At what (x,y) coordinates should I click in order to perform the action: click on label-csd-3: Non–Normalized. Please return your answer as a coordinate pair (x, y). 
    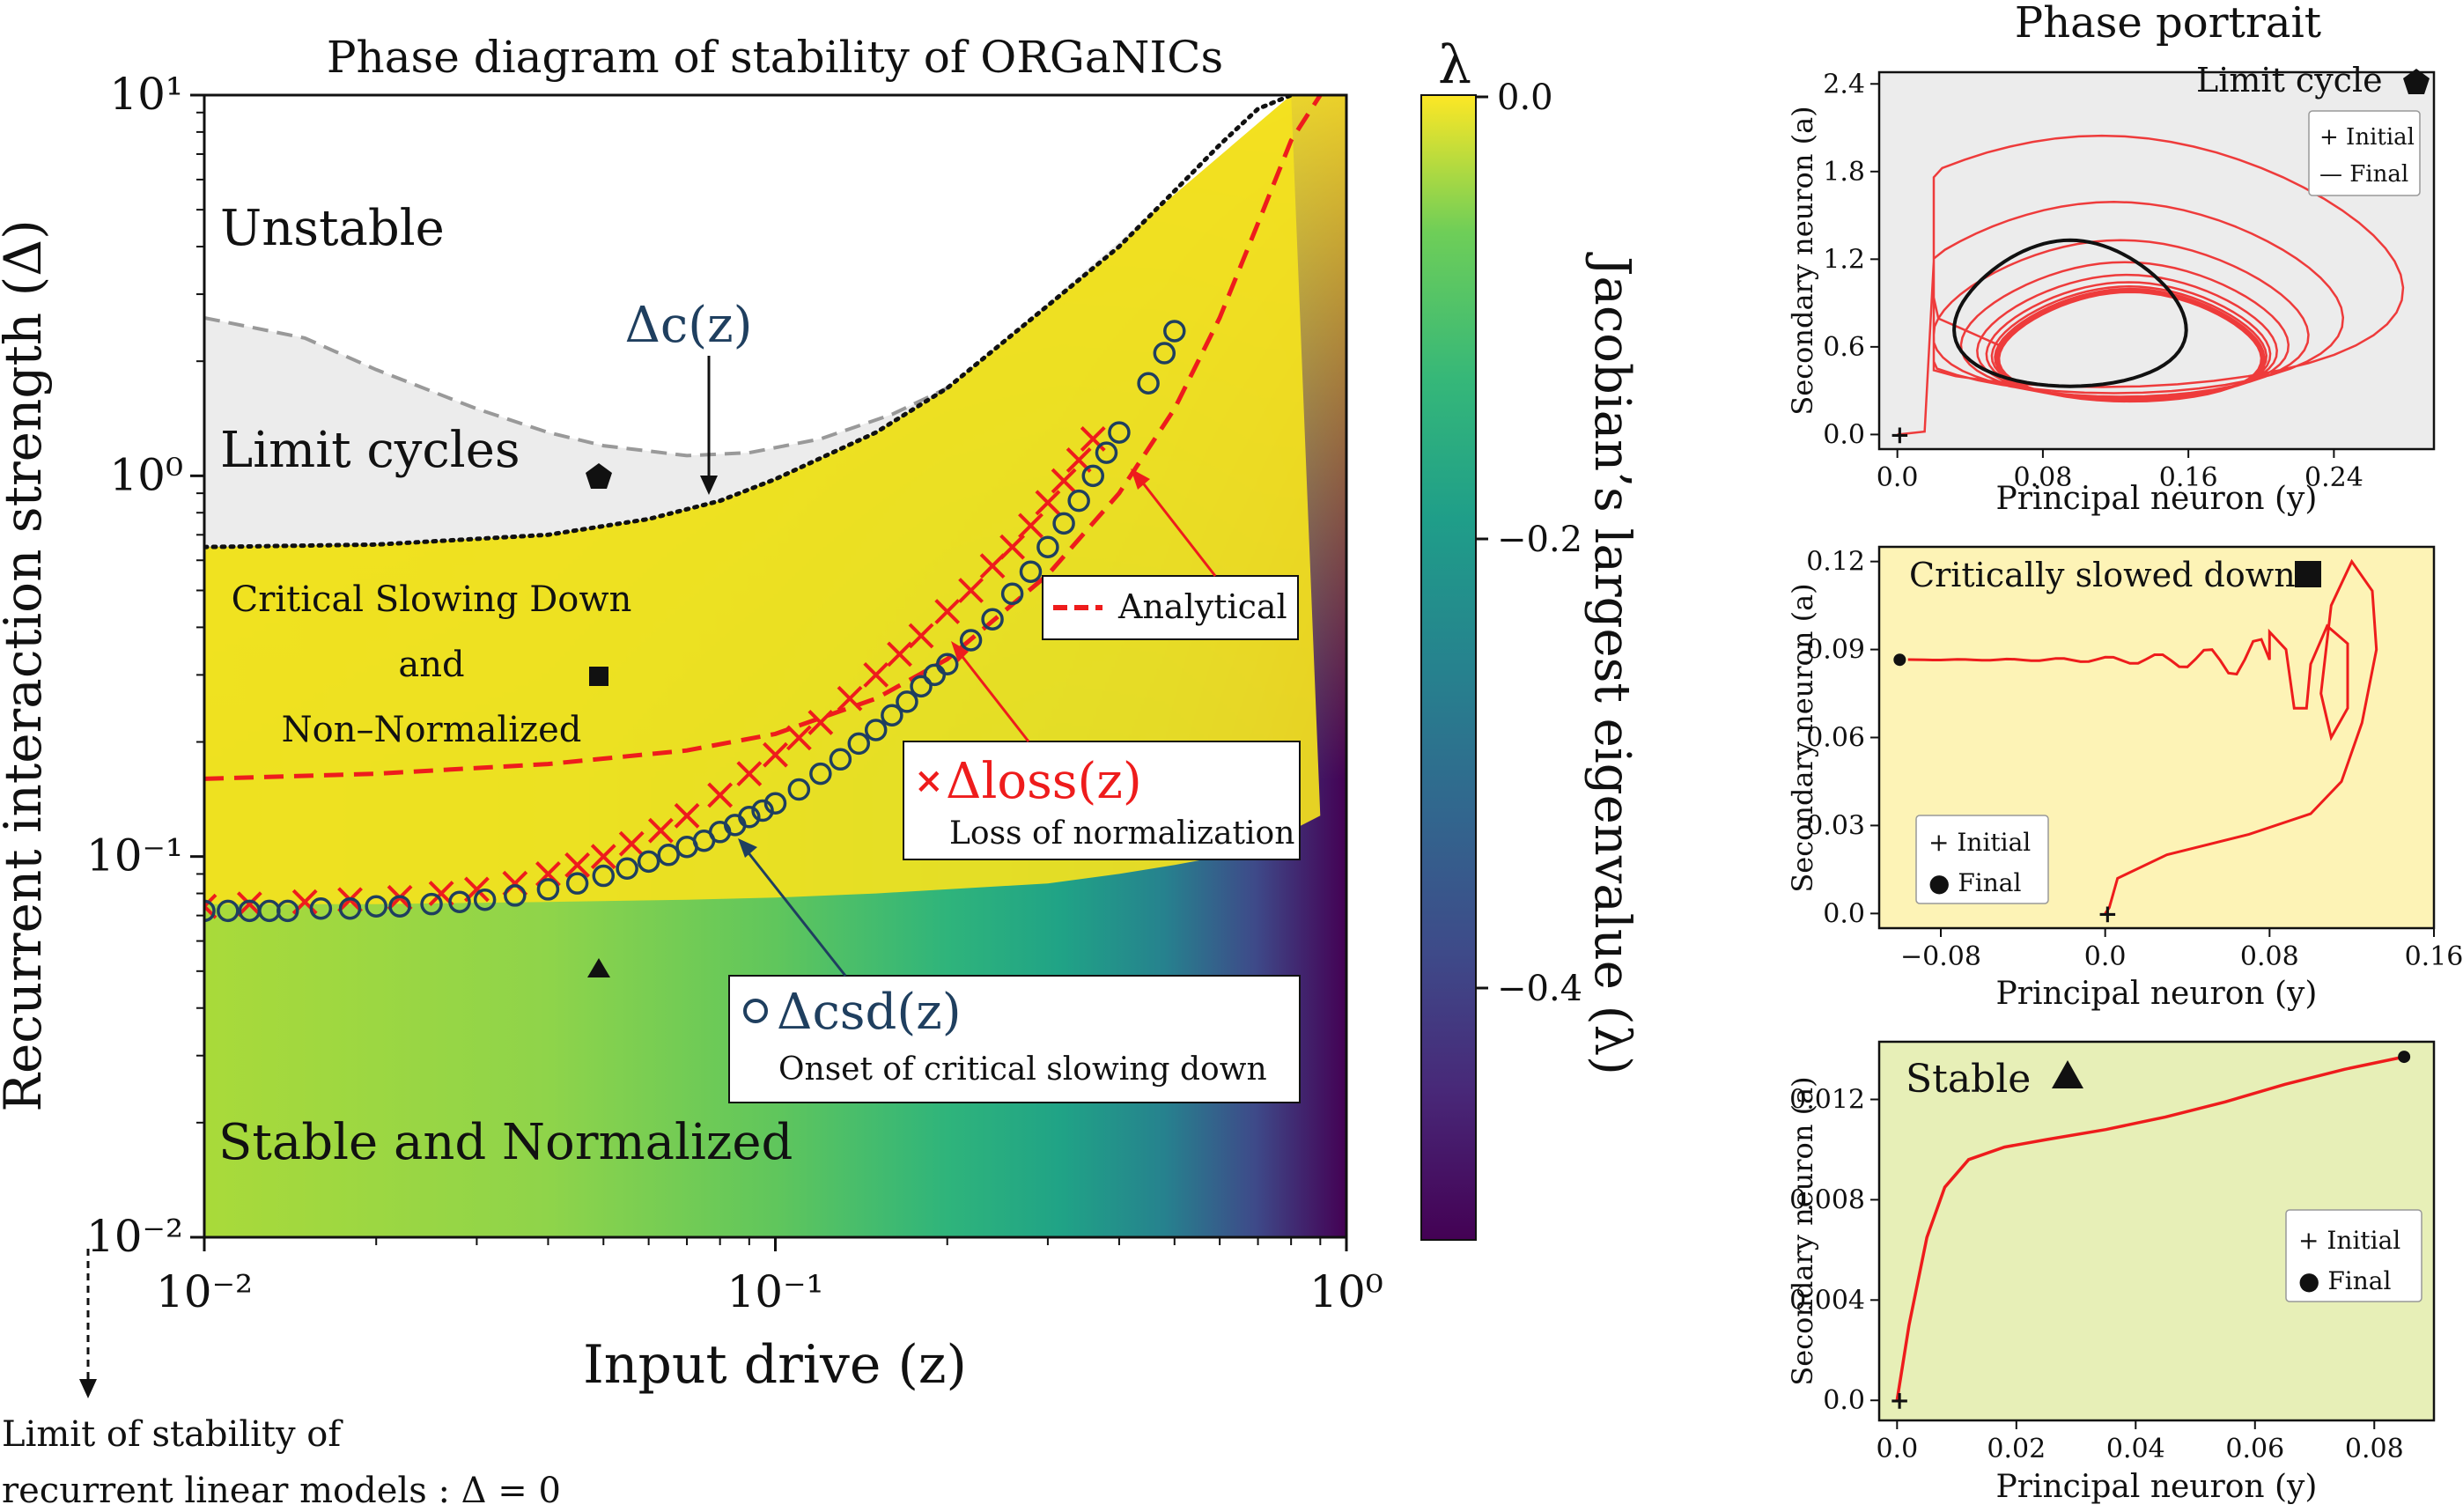
    Looking at the image, I should click on (432, 730).